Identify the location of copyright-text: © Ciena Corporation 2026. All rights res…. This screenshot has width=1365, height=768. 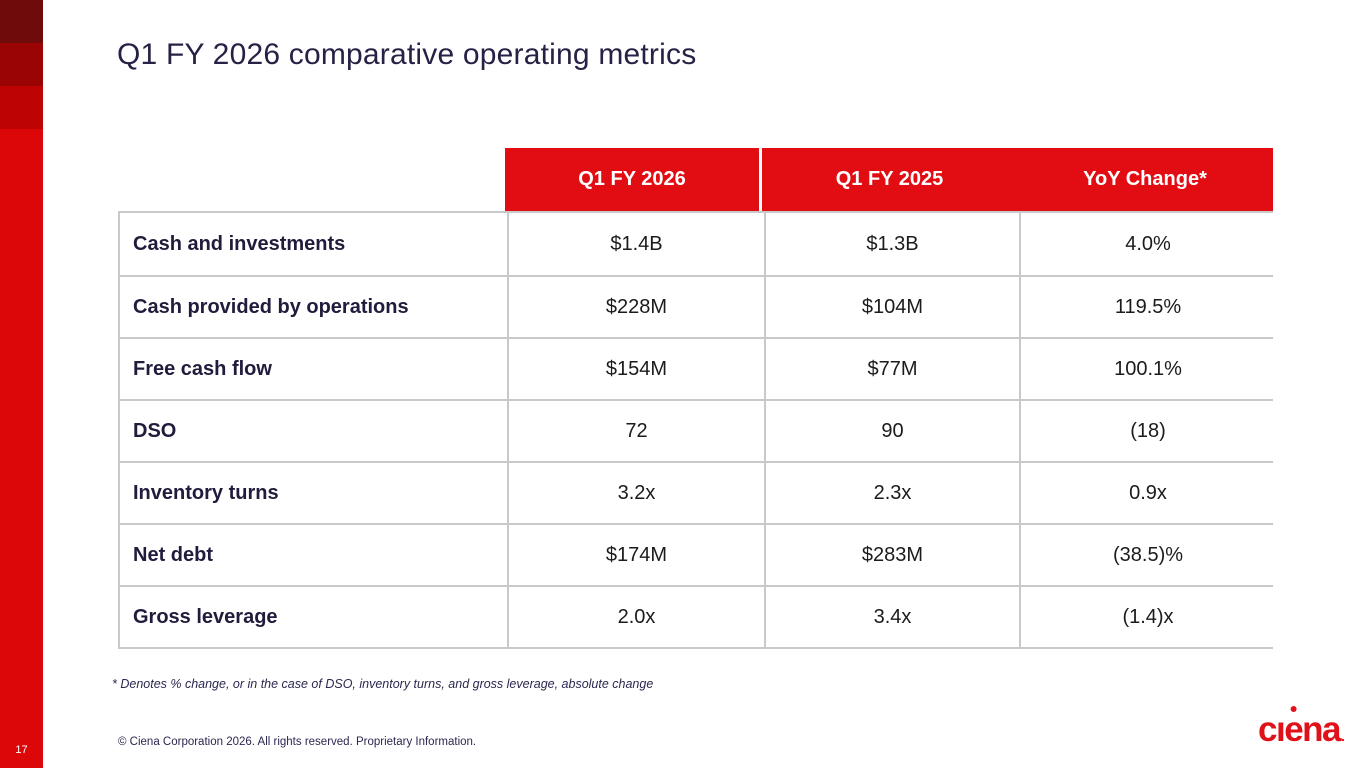
(297, 742).